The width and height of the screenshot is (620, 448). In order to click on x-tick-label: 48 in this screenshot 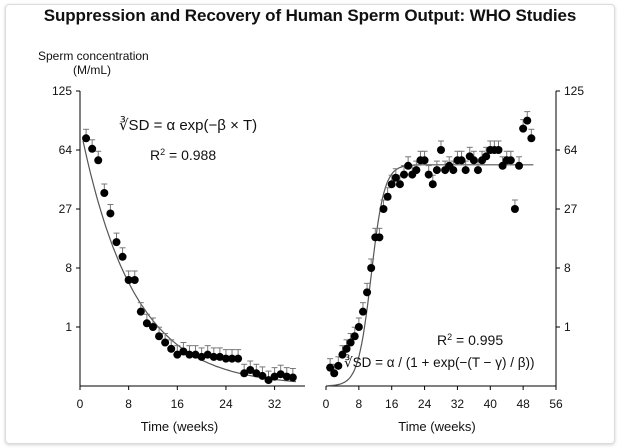, I will do `click(523, 404)`.